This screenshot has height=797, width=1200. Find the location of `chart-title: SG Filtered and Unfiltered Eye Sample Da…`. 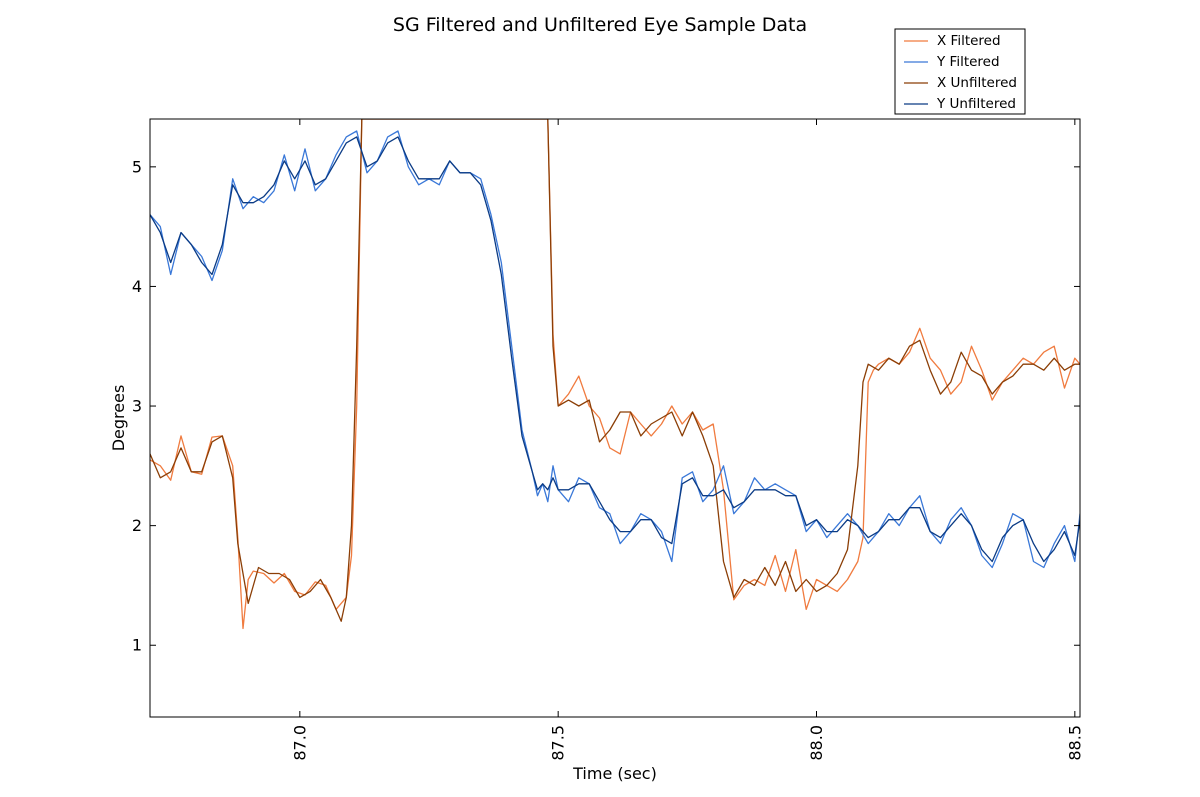

chart-title: SG Filtered and Unfiltered Eye Sample Da… is located at coordinates (600, 25).